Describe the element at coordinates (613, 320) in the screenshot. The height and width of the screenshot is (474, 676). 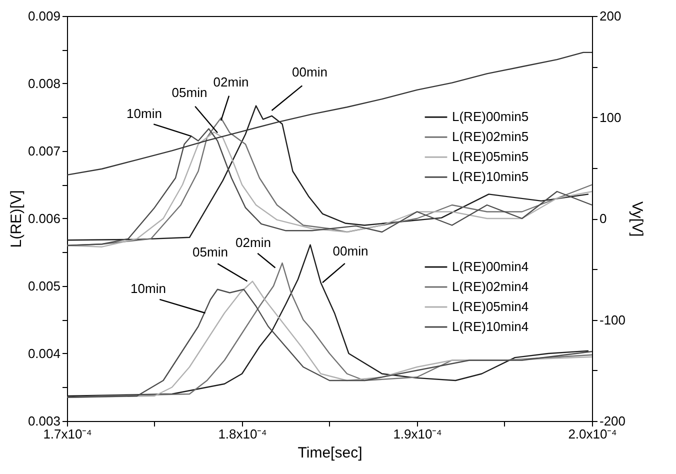
I see `y2-tick-label: -100` at that location.